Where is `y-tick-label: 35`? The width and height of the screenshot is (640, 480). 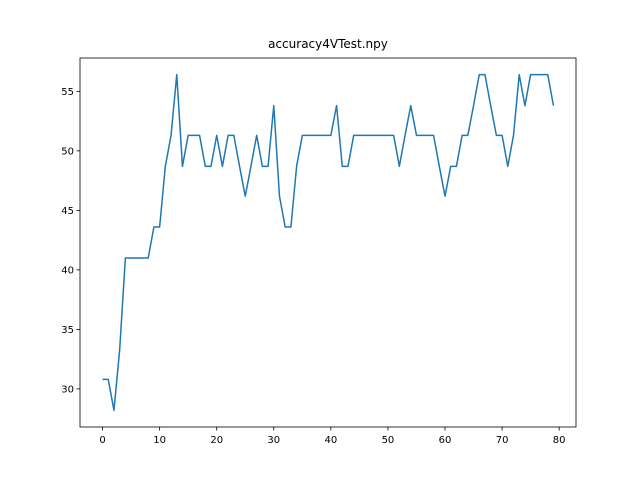 y-tick-label: 35 is located at coordinates (67, 330).